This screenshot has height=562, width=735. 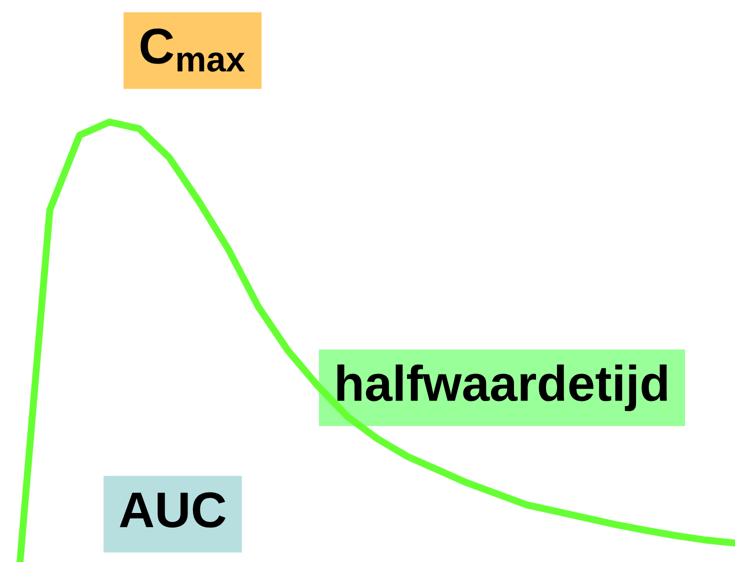 I want to click on annotation: AUC, so click(x=173, y=510).